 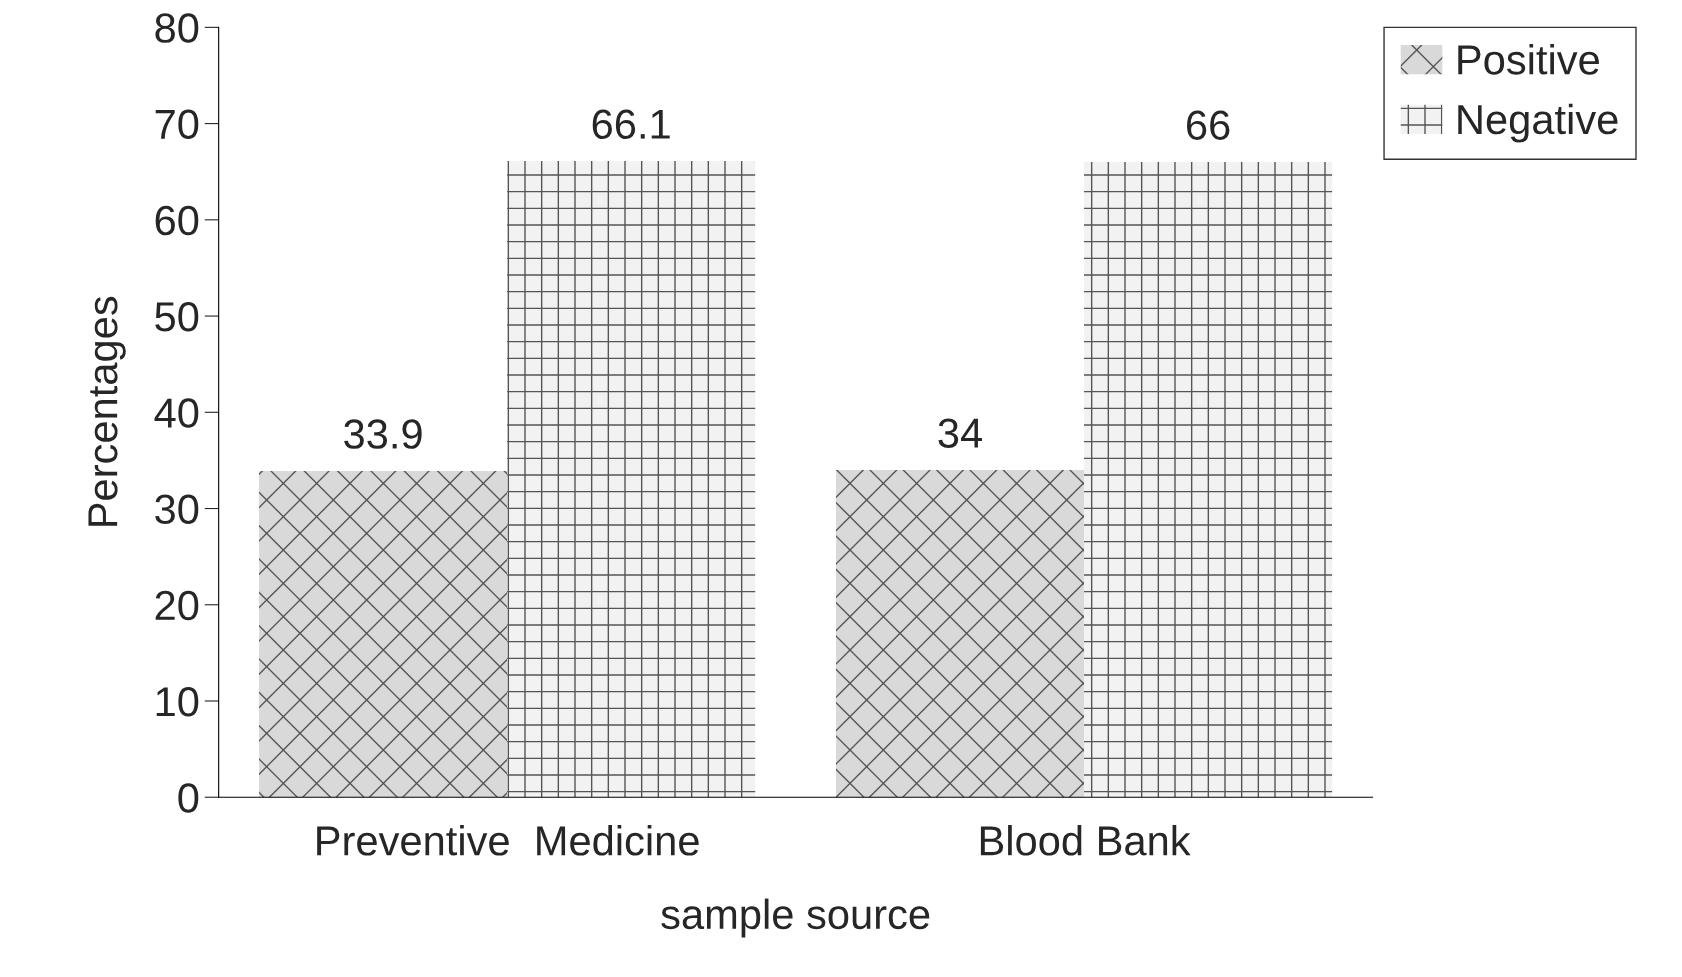 I want to click on data-label: 33.9, so click(x=383, y=434).